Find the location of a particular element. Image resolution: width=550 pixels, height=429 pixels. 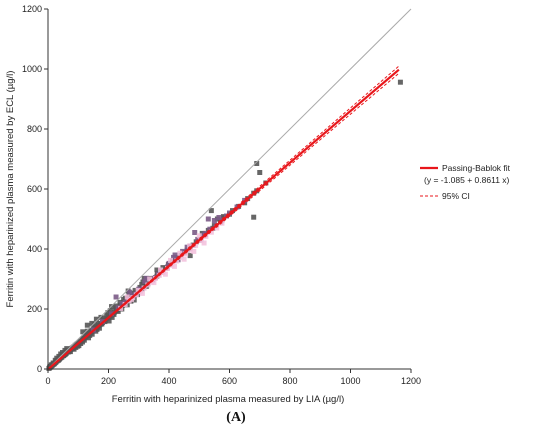

legend-fit-equation: (y = -1.085 + 0.8611 x) is located at coordinates (467, 180).